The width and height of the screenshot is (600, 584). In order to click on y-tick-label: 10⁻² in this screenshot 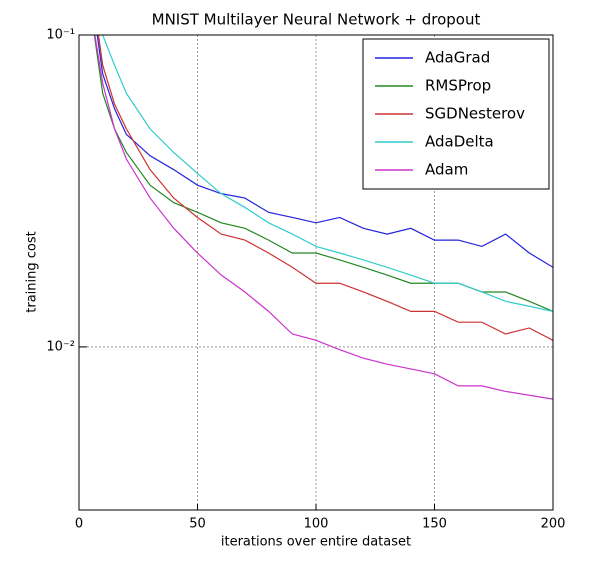, I will do `click(60, 346)`.